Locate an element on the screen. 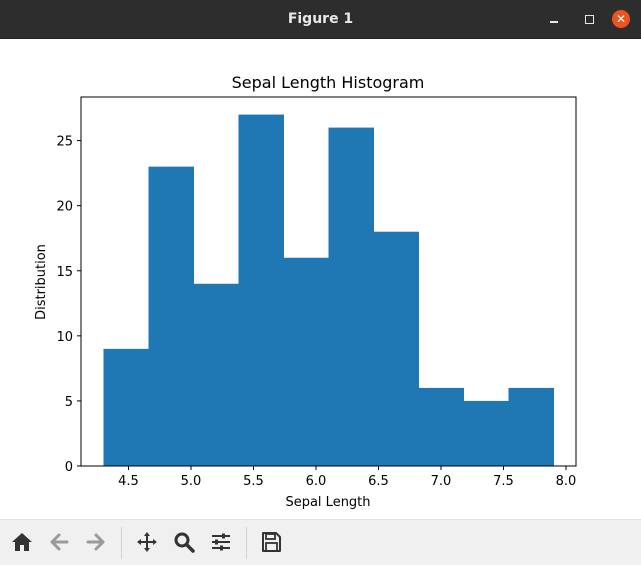  minimize-icon is located at coordinates (554, 22).